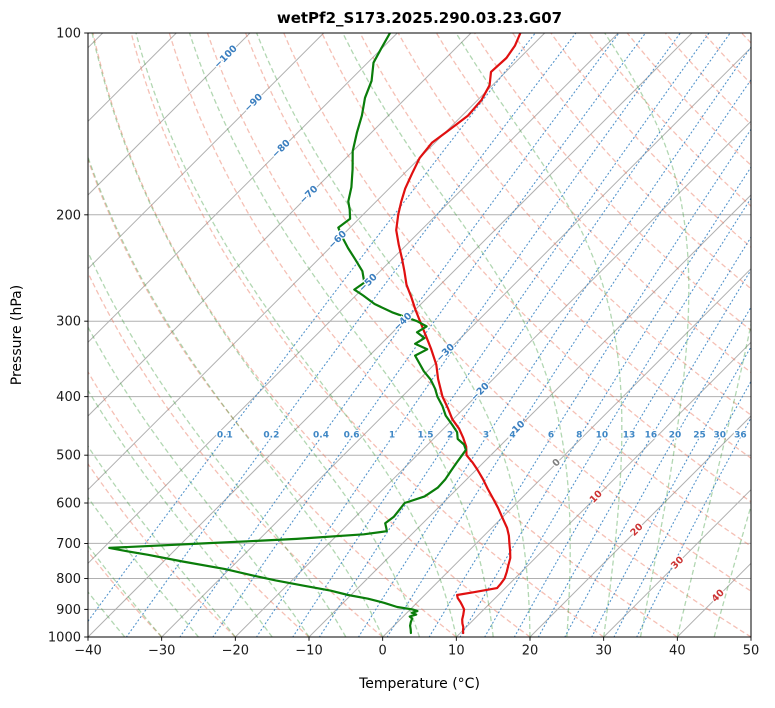 The image size is (775, 708). What do you see at coordinates (651, 435) in the screenshot?
I see `mixing-ratio-label: 16` at bounding box center [651, 435].